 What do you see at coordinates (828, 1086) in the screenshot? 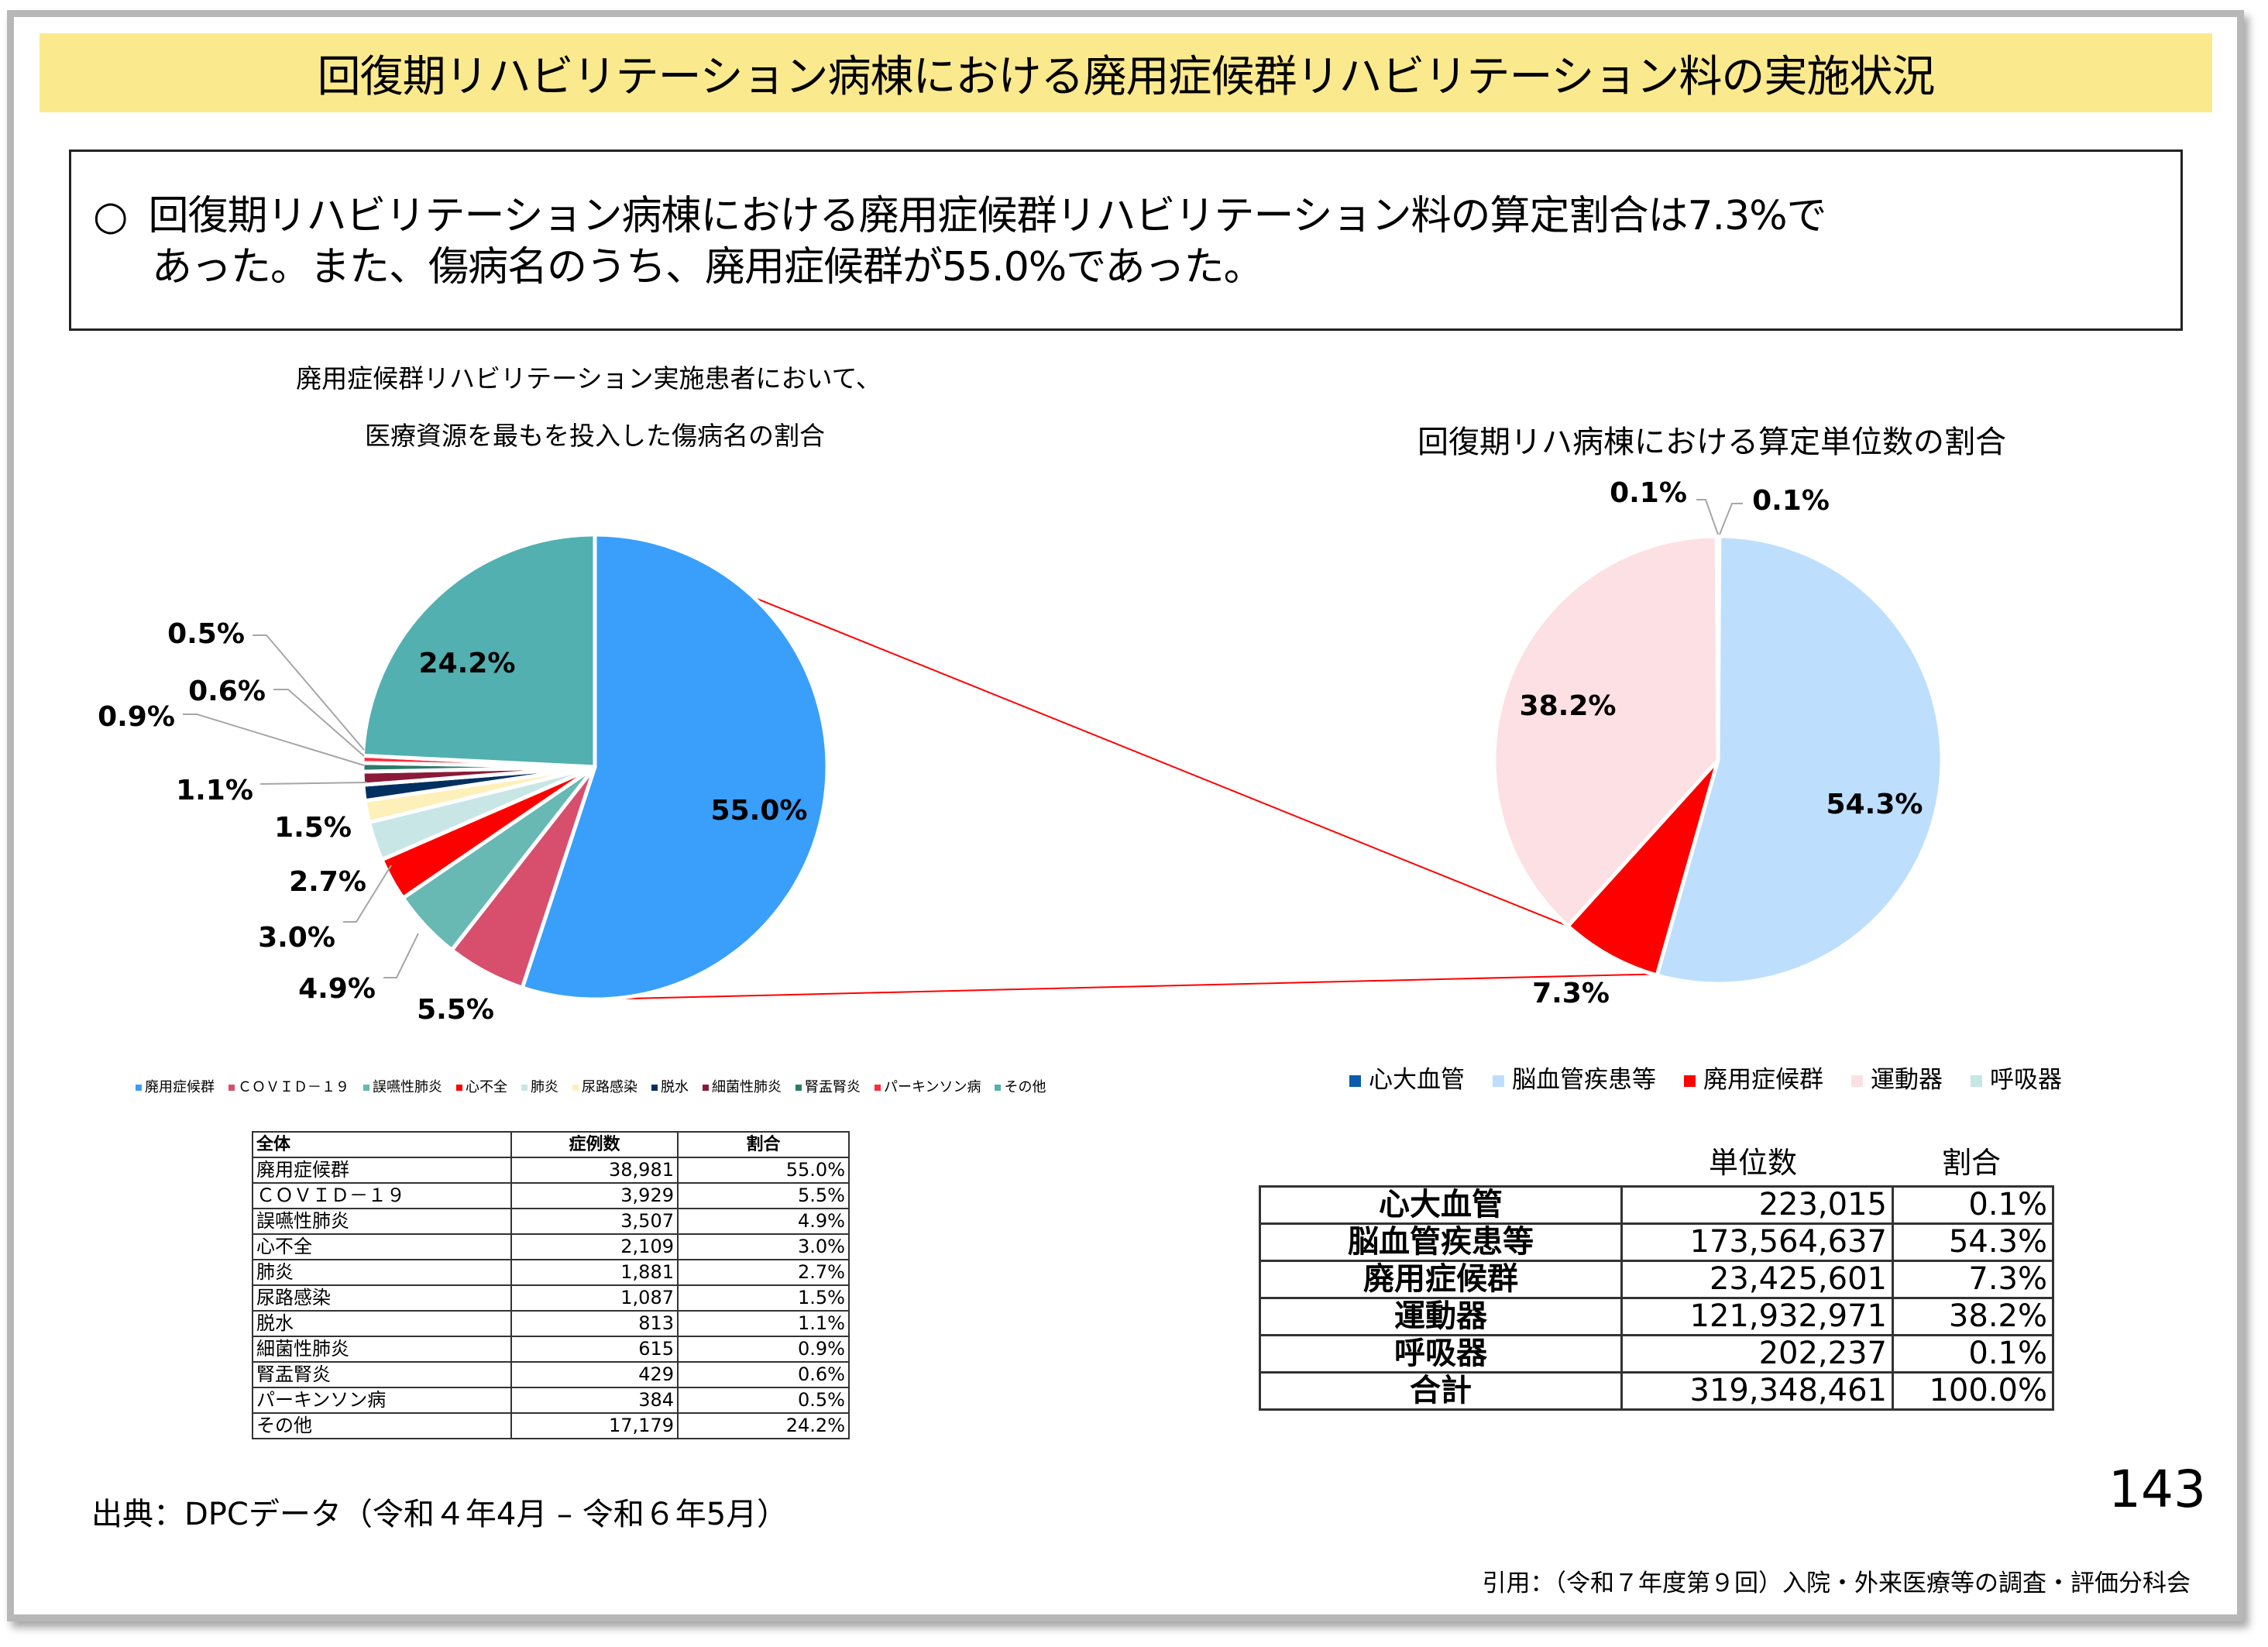
I see `legend-item: 腎盂腎炎` at bounding box center [828, 1086].